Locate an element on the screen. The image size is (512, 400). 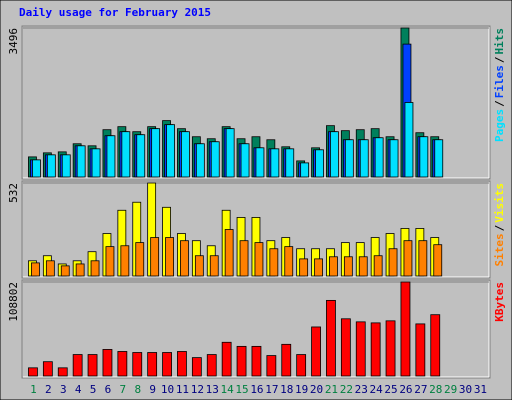
x-tick-label: 27 is located at coordinates (420, 389).